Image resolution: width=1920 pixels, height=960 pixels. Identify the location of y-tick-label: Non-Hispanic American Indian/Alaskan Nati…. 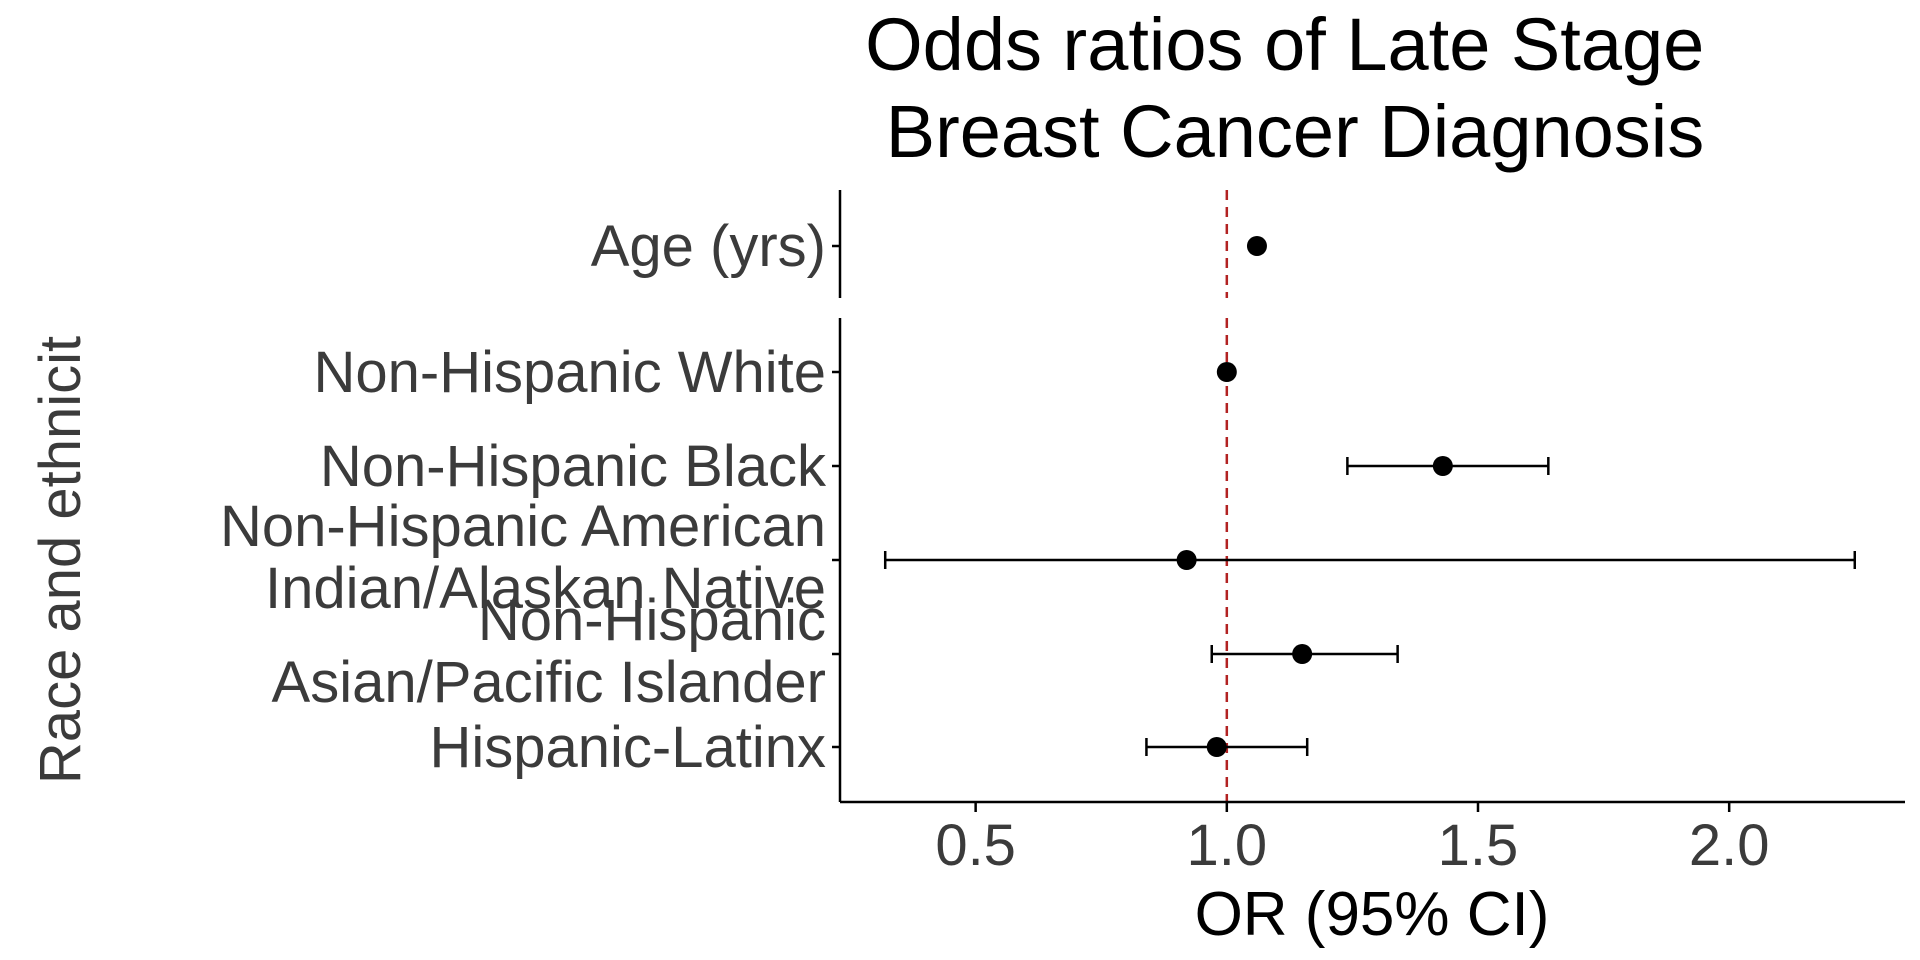
(523, 557).